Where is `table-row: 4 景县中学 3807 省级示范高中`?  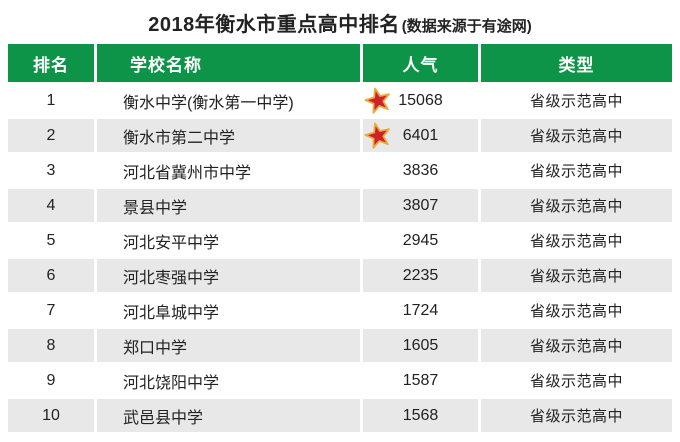 table-row: 4 景县中学 3807 省级示范高中 is located at coordinates (340, 205).